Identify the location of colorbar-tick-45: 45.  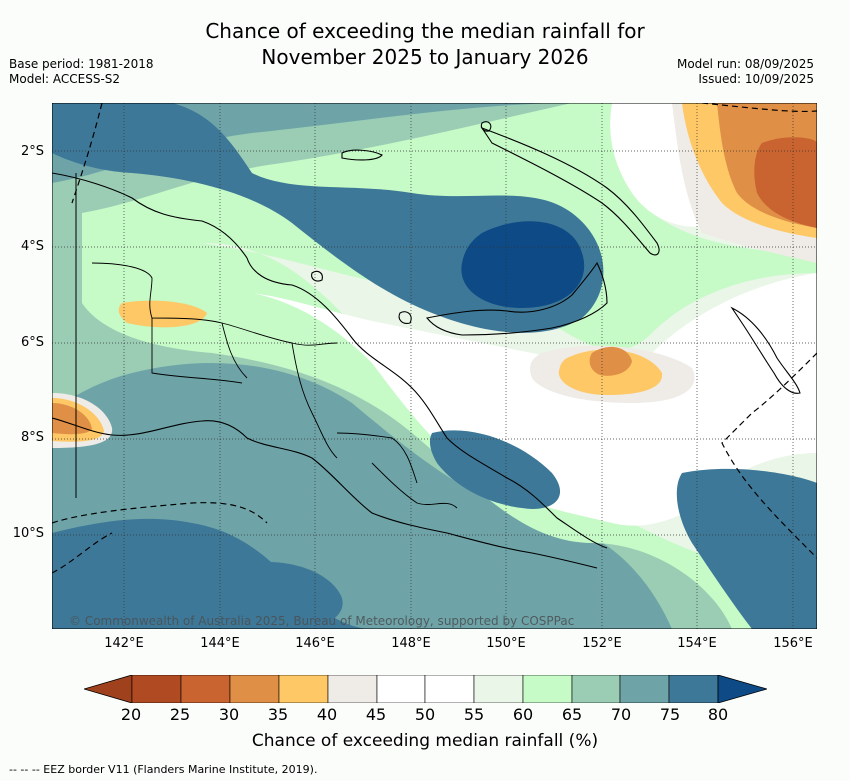
(376, 714).